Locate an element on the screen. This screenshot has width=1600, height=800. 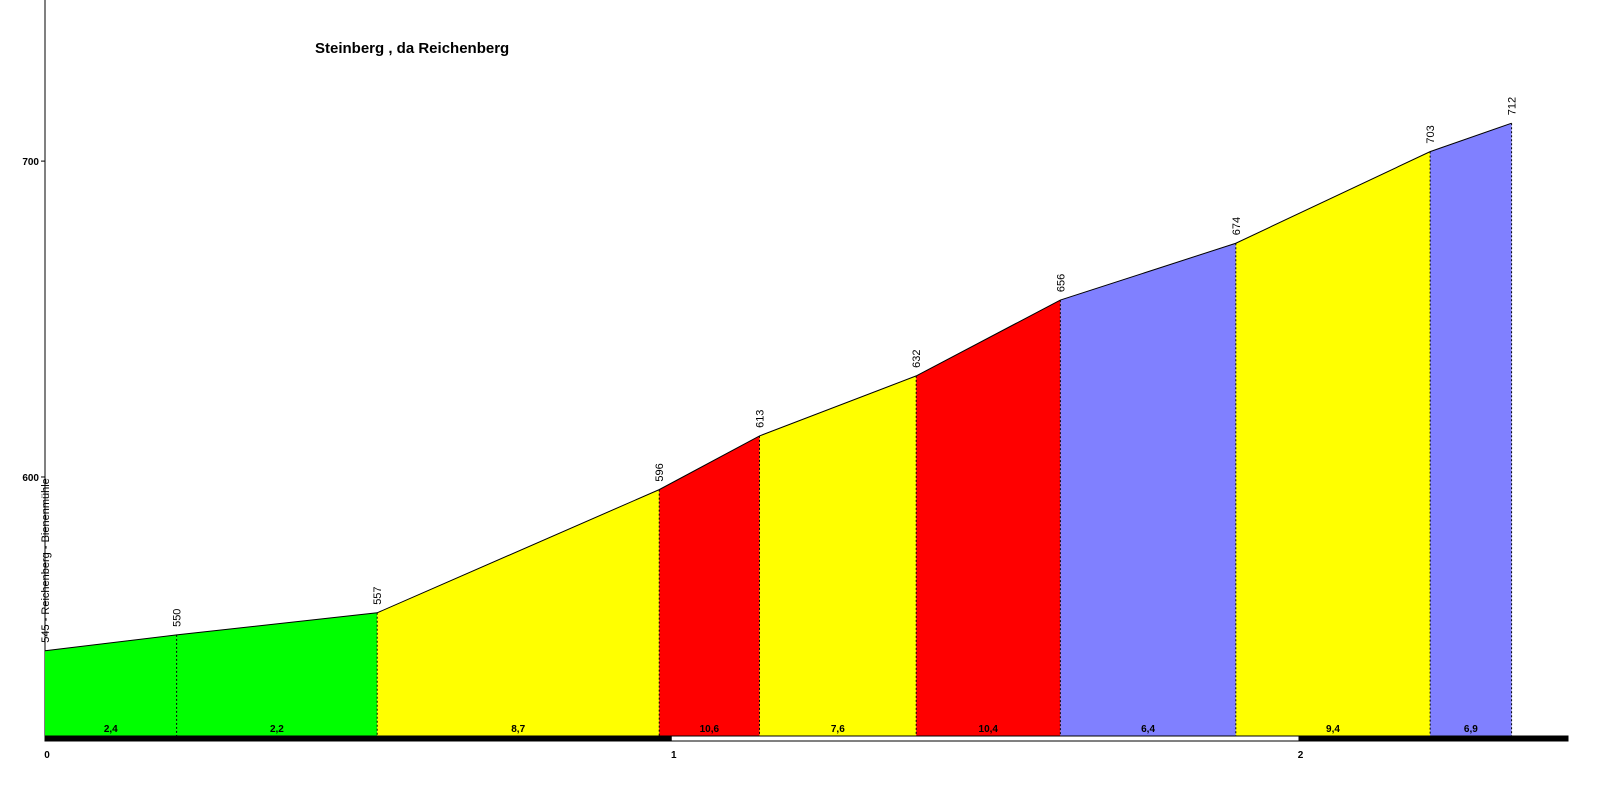
grade-label: 2,4 is located at coordinates (111, 729).